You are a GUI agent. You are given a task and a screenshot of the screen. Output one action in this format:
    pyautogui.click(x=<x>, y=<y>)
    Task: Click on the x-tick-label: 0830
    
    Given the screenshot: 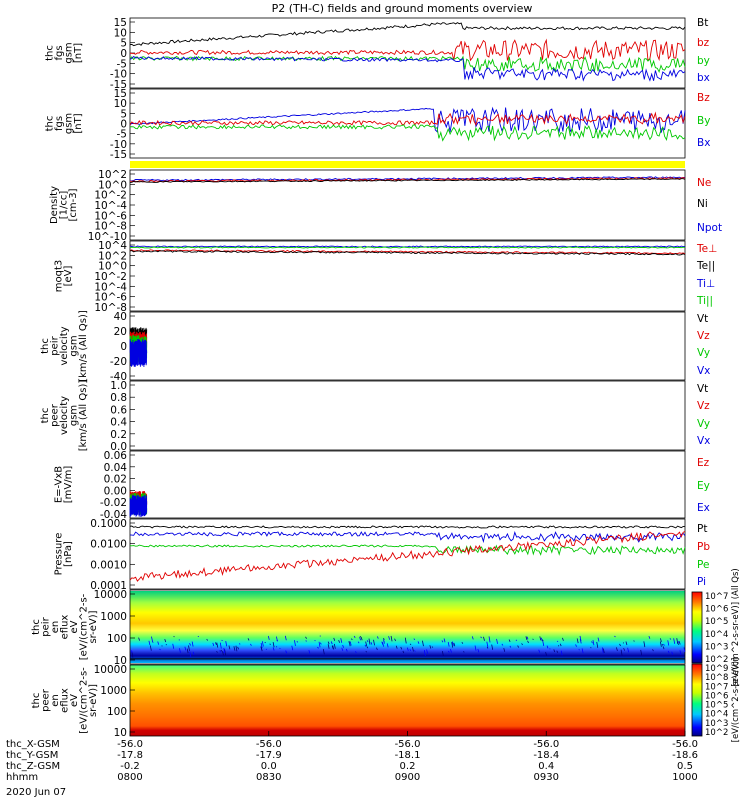 What is the action you would take?
    pyautogui.click(x=268, y=777)
    